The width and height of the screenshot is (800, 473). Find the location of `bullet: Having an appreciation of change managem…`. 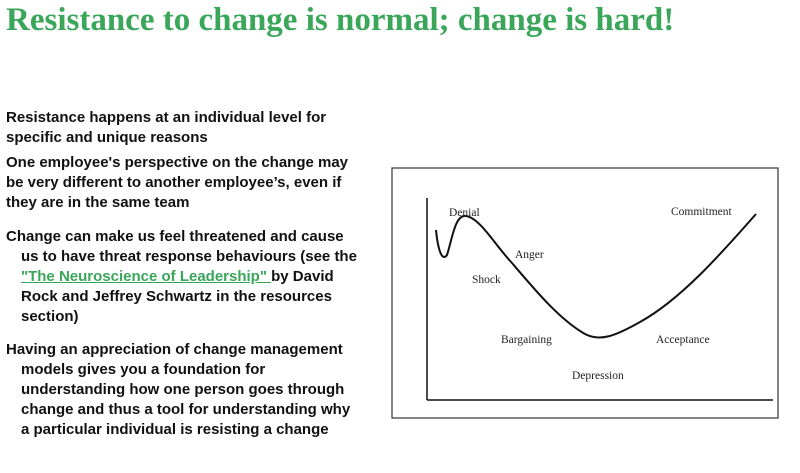

bullet: Having an appreciation of change managem… is located at coordinates (178, 389).